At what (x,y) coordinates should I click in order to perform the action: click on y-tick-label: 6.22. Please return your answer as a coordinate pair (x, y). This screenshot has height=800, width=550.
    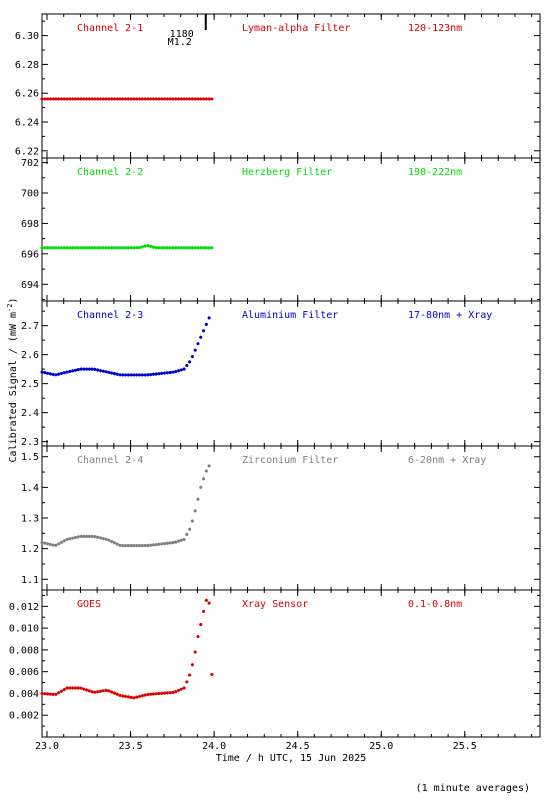
    Looking at the image, I should click on (27, 151).